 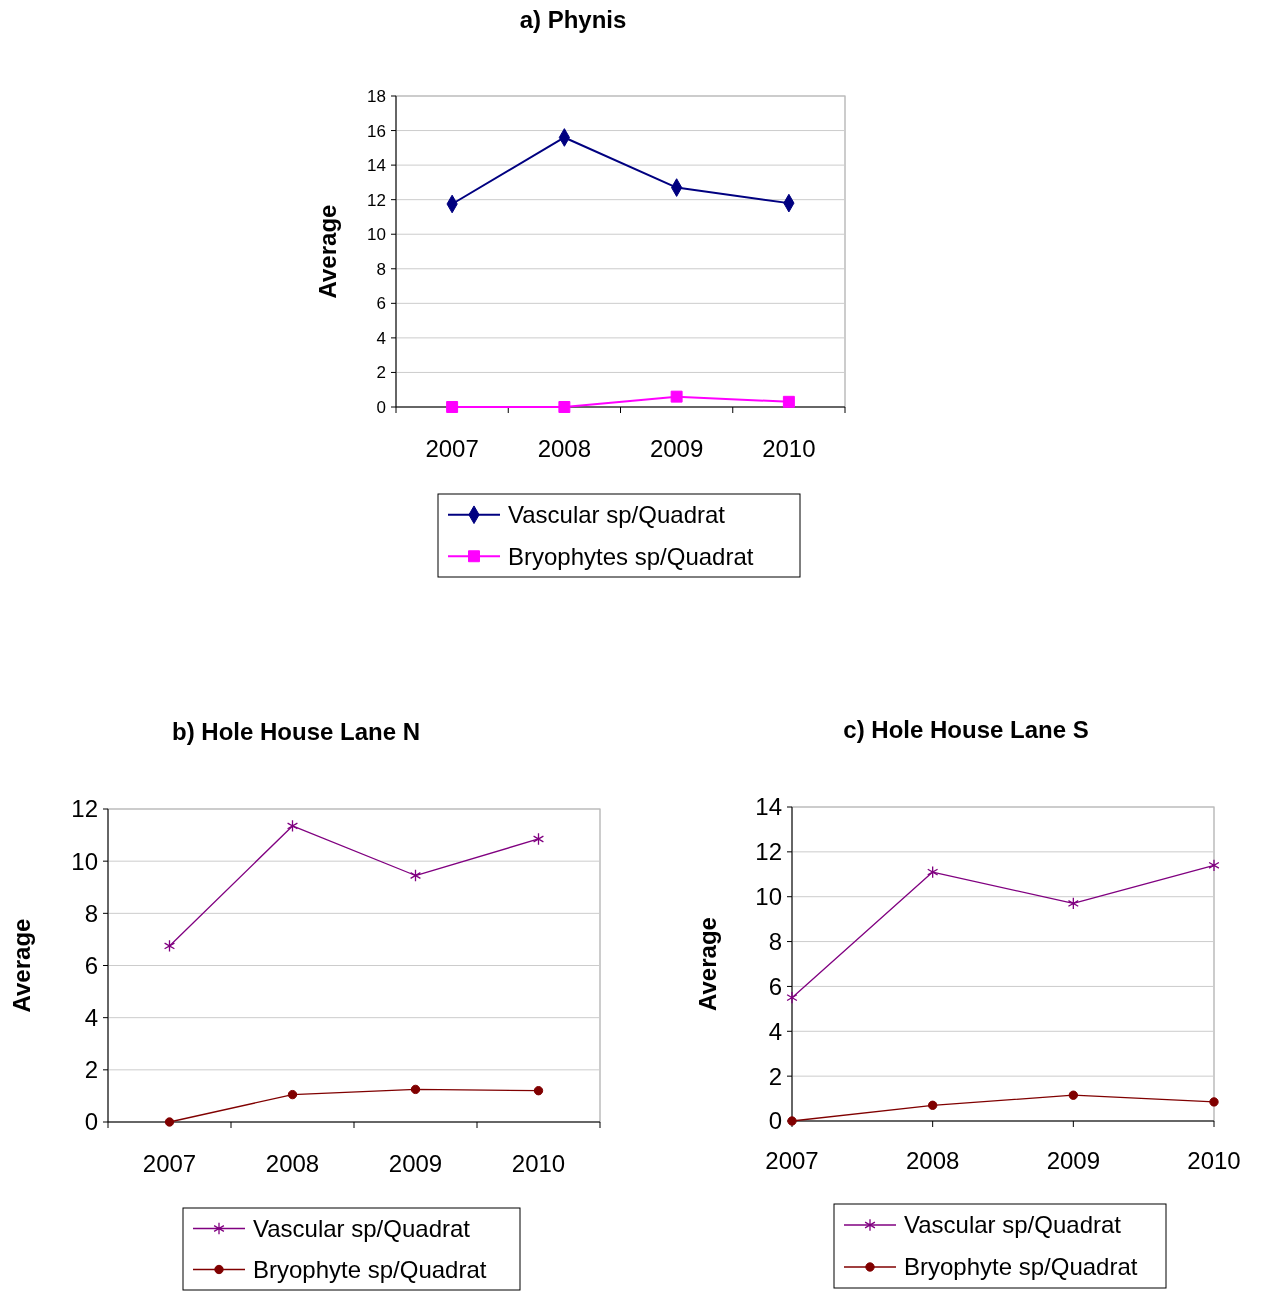 What do you see at coordinates (573, 19) in the screenshot?
I see `chart-title: a) Phynis` at bounding box center [573, 19].